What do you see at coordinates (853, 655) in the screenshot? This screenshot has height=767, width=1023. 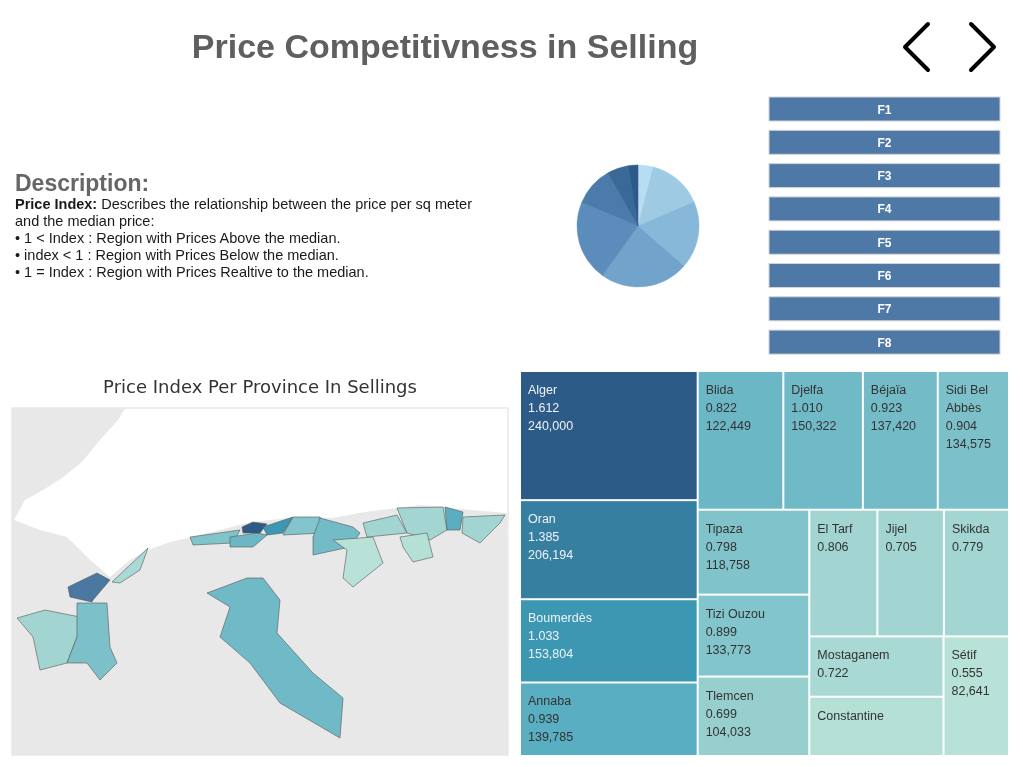 I see `category-label: Mostaganem` at bounding box center [853, 655].